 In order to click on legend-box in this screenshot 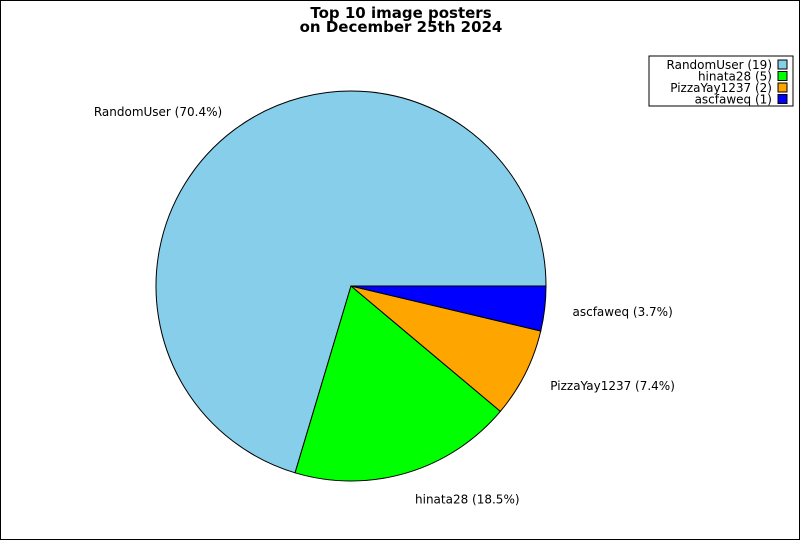, I will do `click(721, 81)`.